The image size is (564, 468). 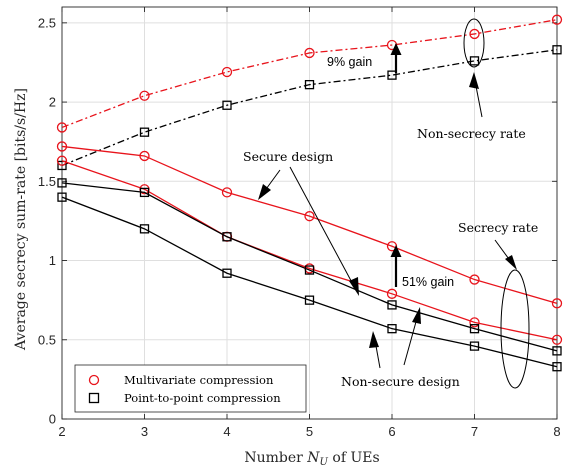 What do you see at coordinates (47, 22) in the screenshot?
I see `y-tick-label: 2.5` at bounding box center [47, 22].